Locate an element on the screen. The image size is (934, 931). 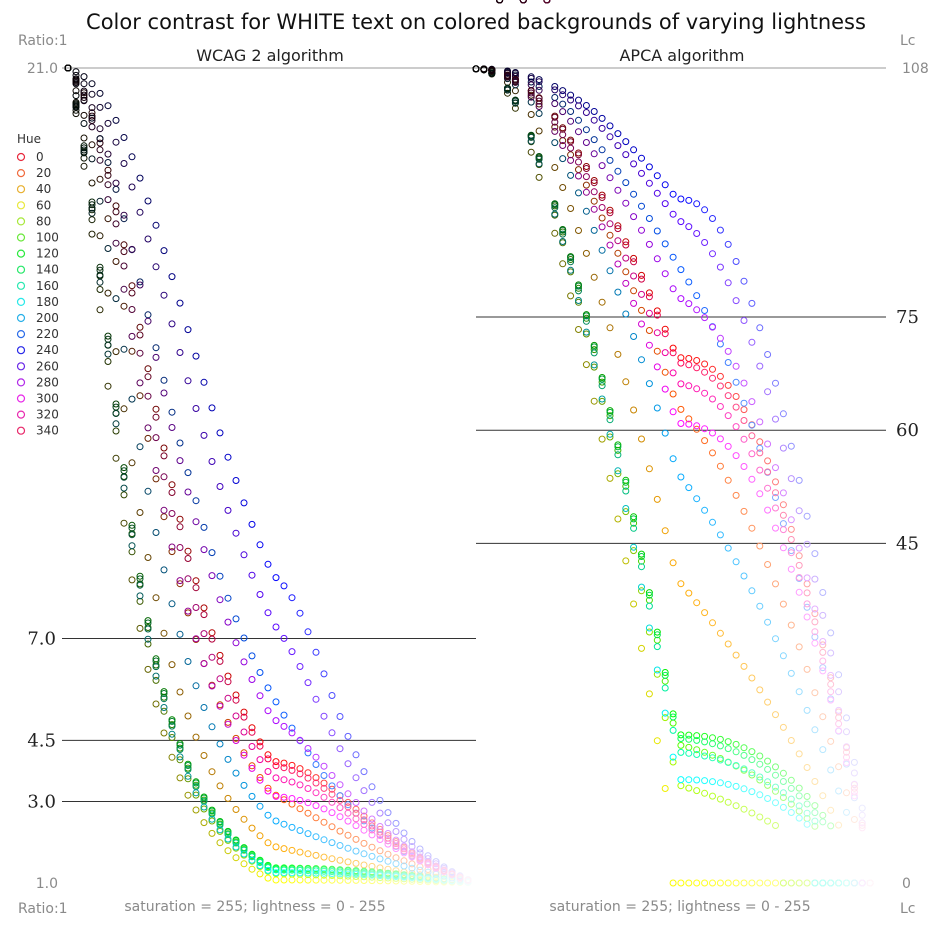
legend-label: 120 is located at coordinates (47, 254).